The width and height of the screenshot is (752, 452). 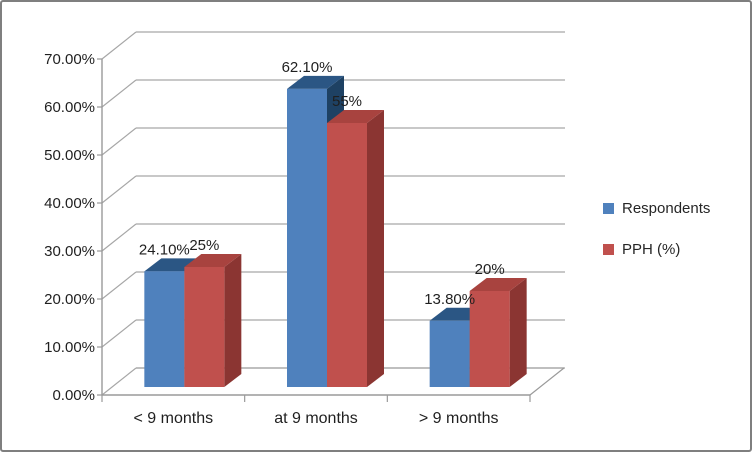 What do you see at coordinates (204, 327) in the screenshot?
I see `bar-PPH (%)-0` at bounding box center [204, 327].